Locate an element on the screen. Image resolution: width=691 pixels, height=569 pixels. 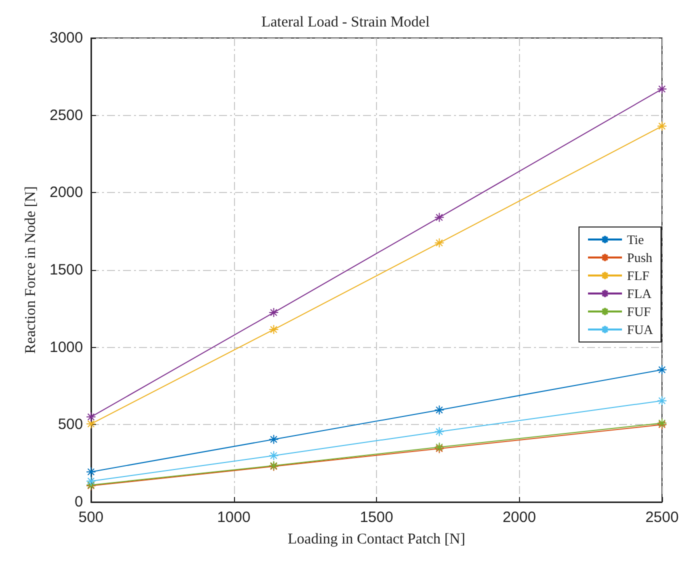
legend-label: FUF is located at coordinates (638, 311).